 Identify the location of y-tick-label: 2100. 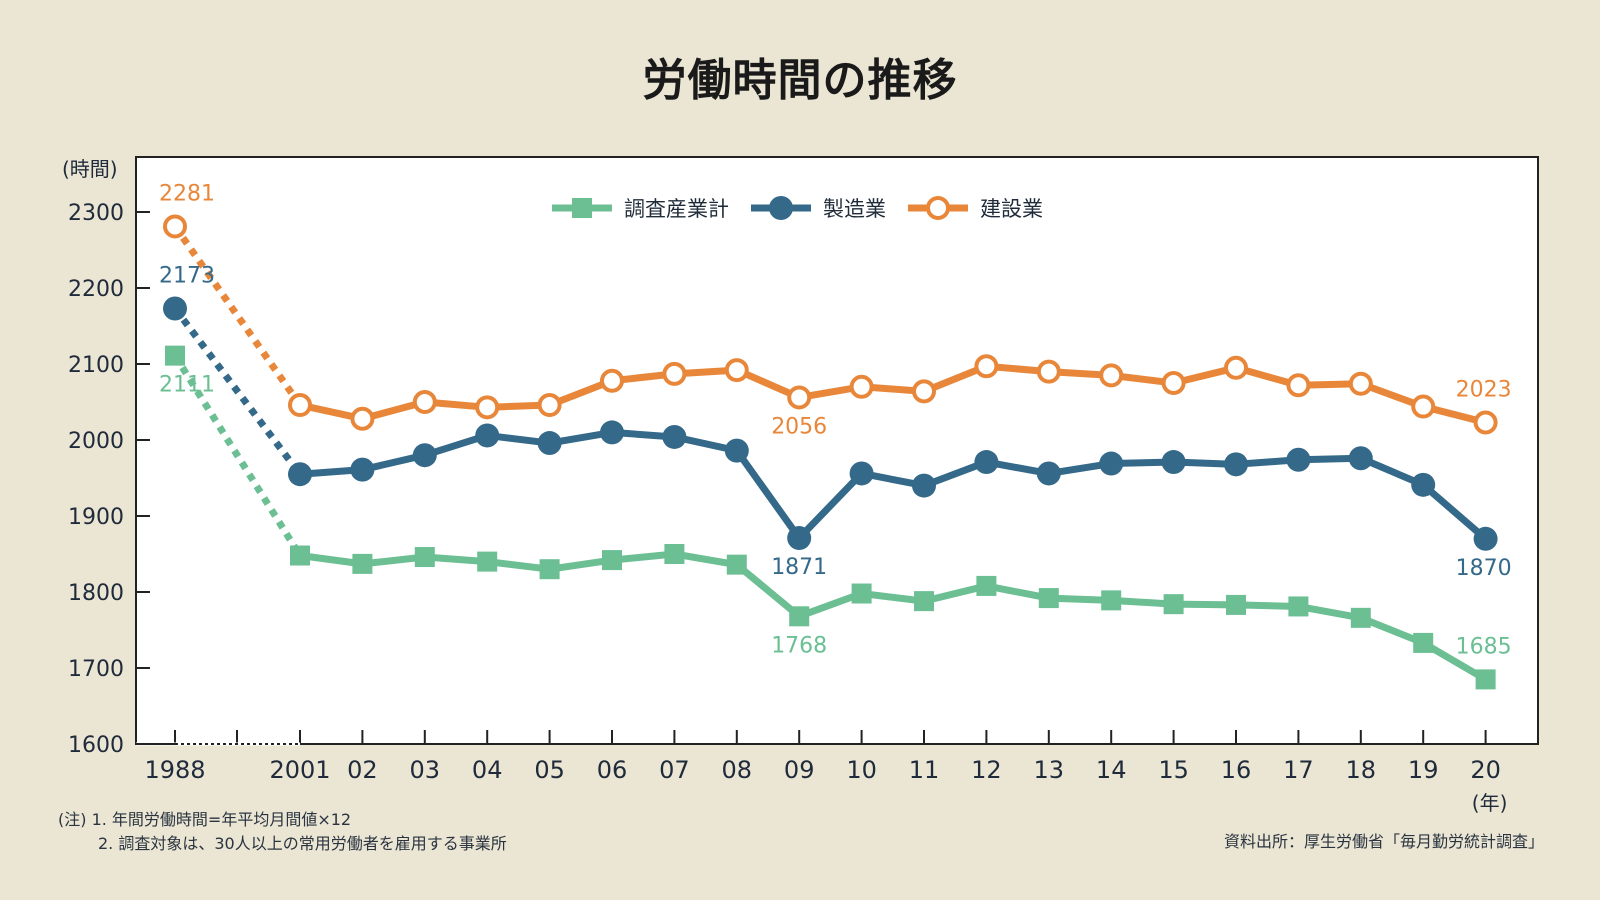
(96, 365).